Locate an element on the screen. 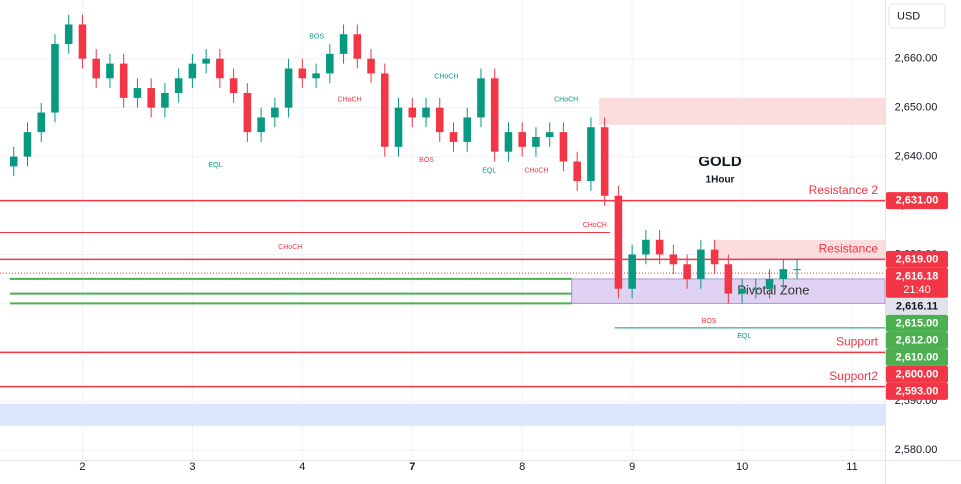 The image size is (961, 484). y-tick-label: 2,650.00 is located at coordinates (916, 108).